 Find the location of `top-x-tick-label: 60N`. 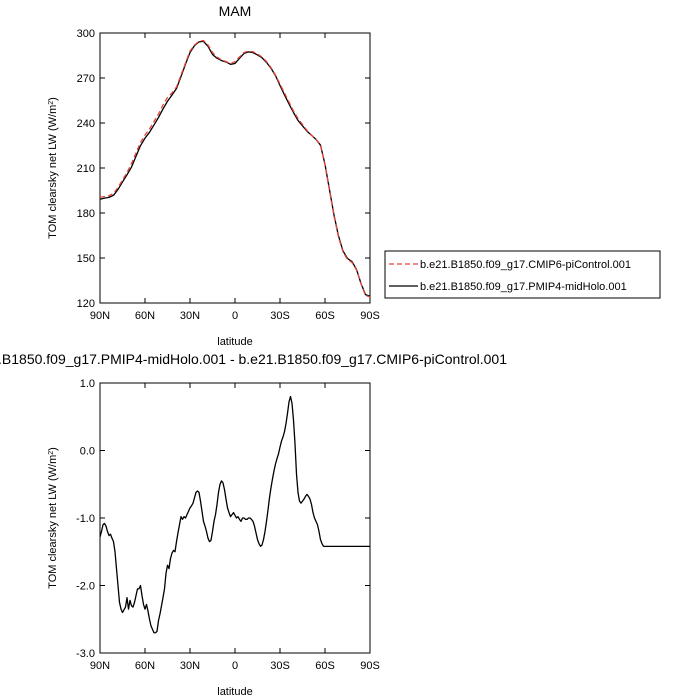

top-x-tick-label: 60N is located at coordinates (145, 316).